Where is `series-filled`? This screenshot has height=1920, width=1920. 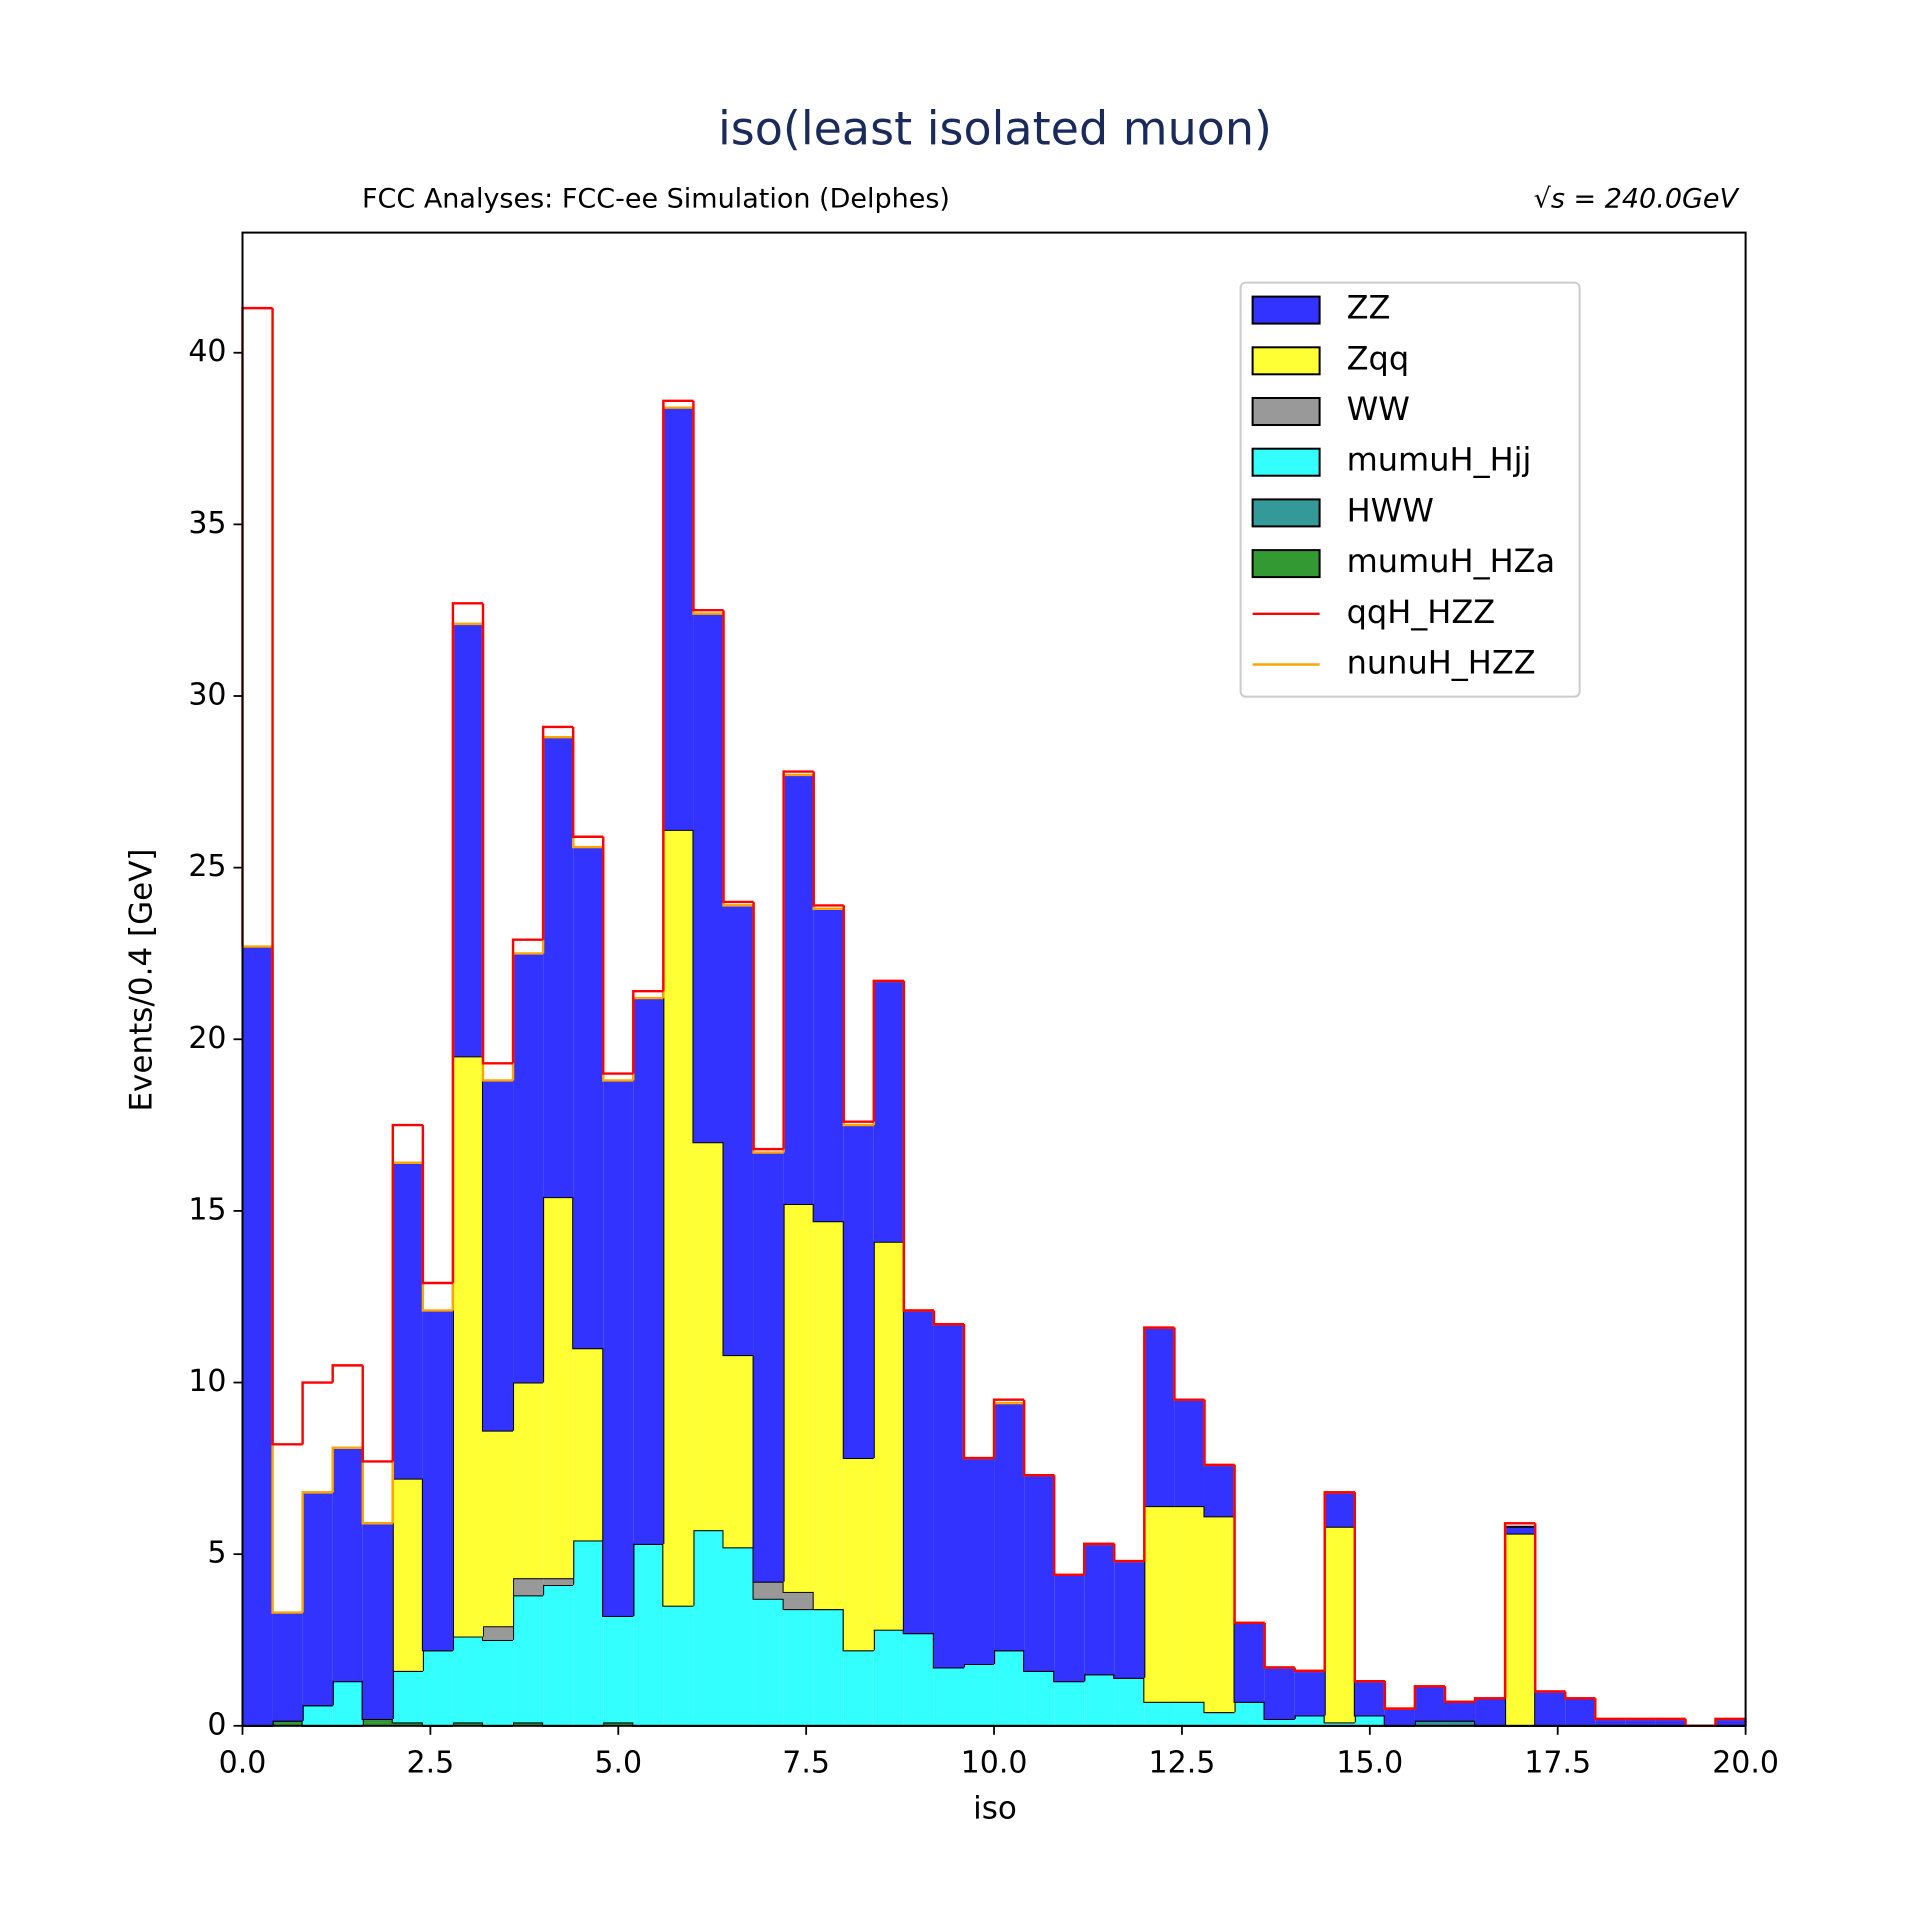
series-filled is located at coordinates (994, 1628).